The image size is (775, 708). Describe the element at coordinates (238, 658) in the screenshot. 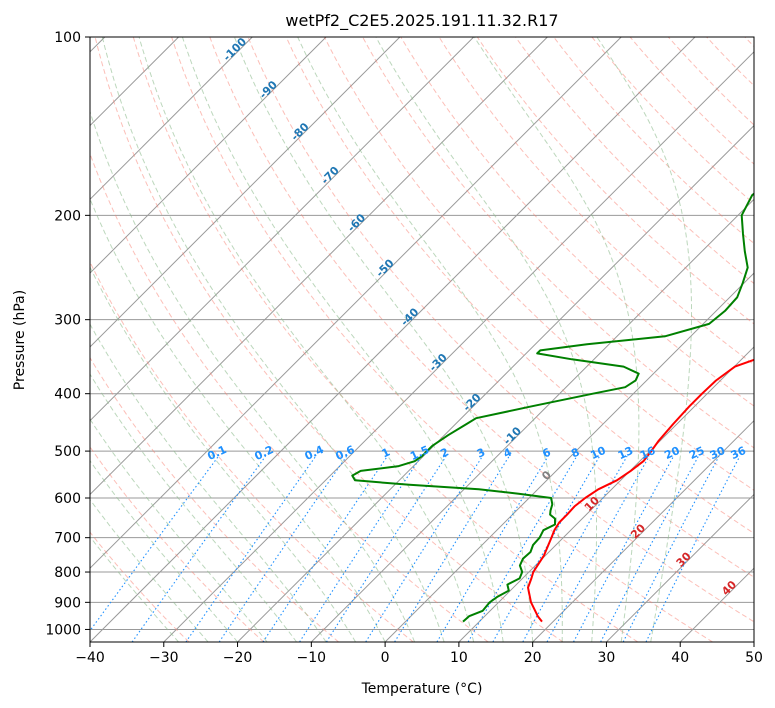

I see `x-tick-label: −20` at that location.